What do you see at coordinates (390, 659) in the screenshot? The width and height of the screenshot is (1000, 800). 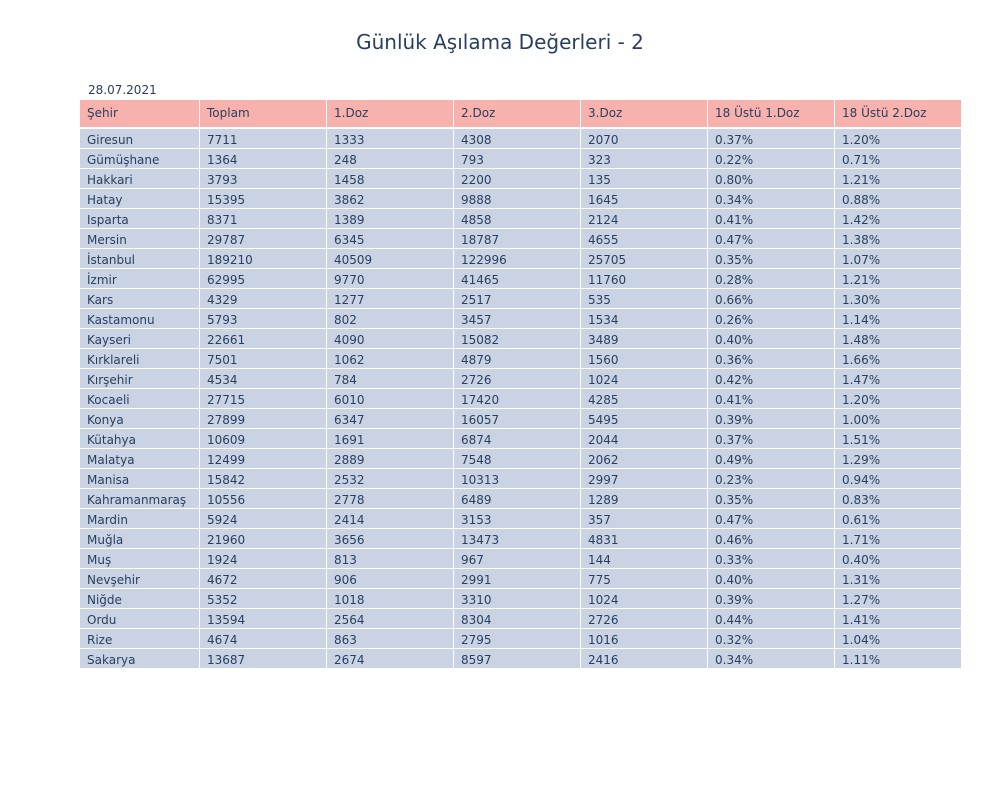 I see `table-cell: 2674` at bounding box center [390, 659].